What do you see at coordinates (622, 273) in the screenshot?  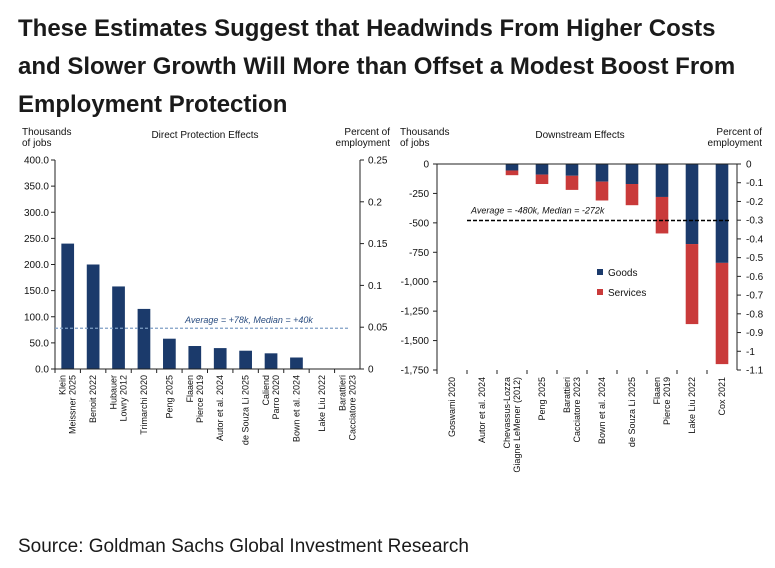 I see `legend-goods-label: Goods` at bounding box center [622, 273].